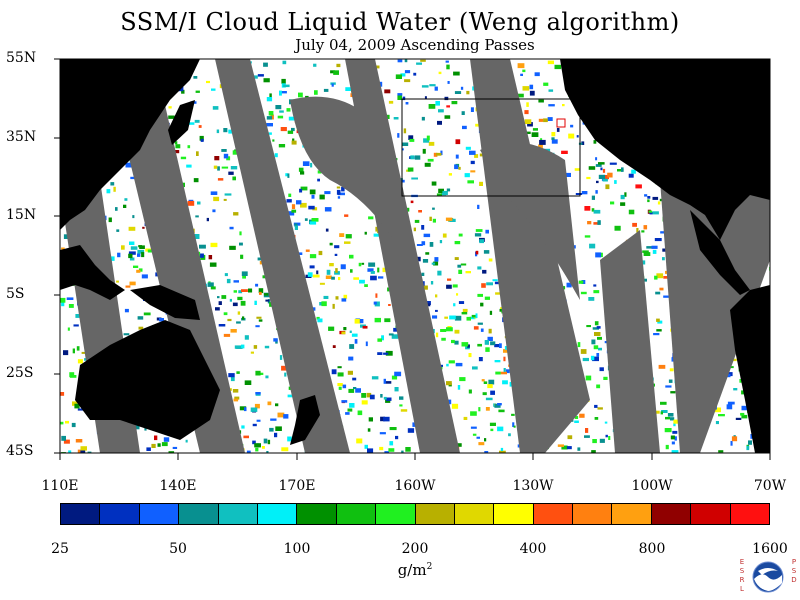 The height and width of the screenshot is (600, 800). What do you see at coordinates (60, 549) in the screenshot?
I see `colorbar-label-25: 25` at bounding box center [60, 549].